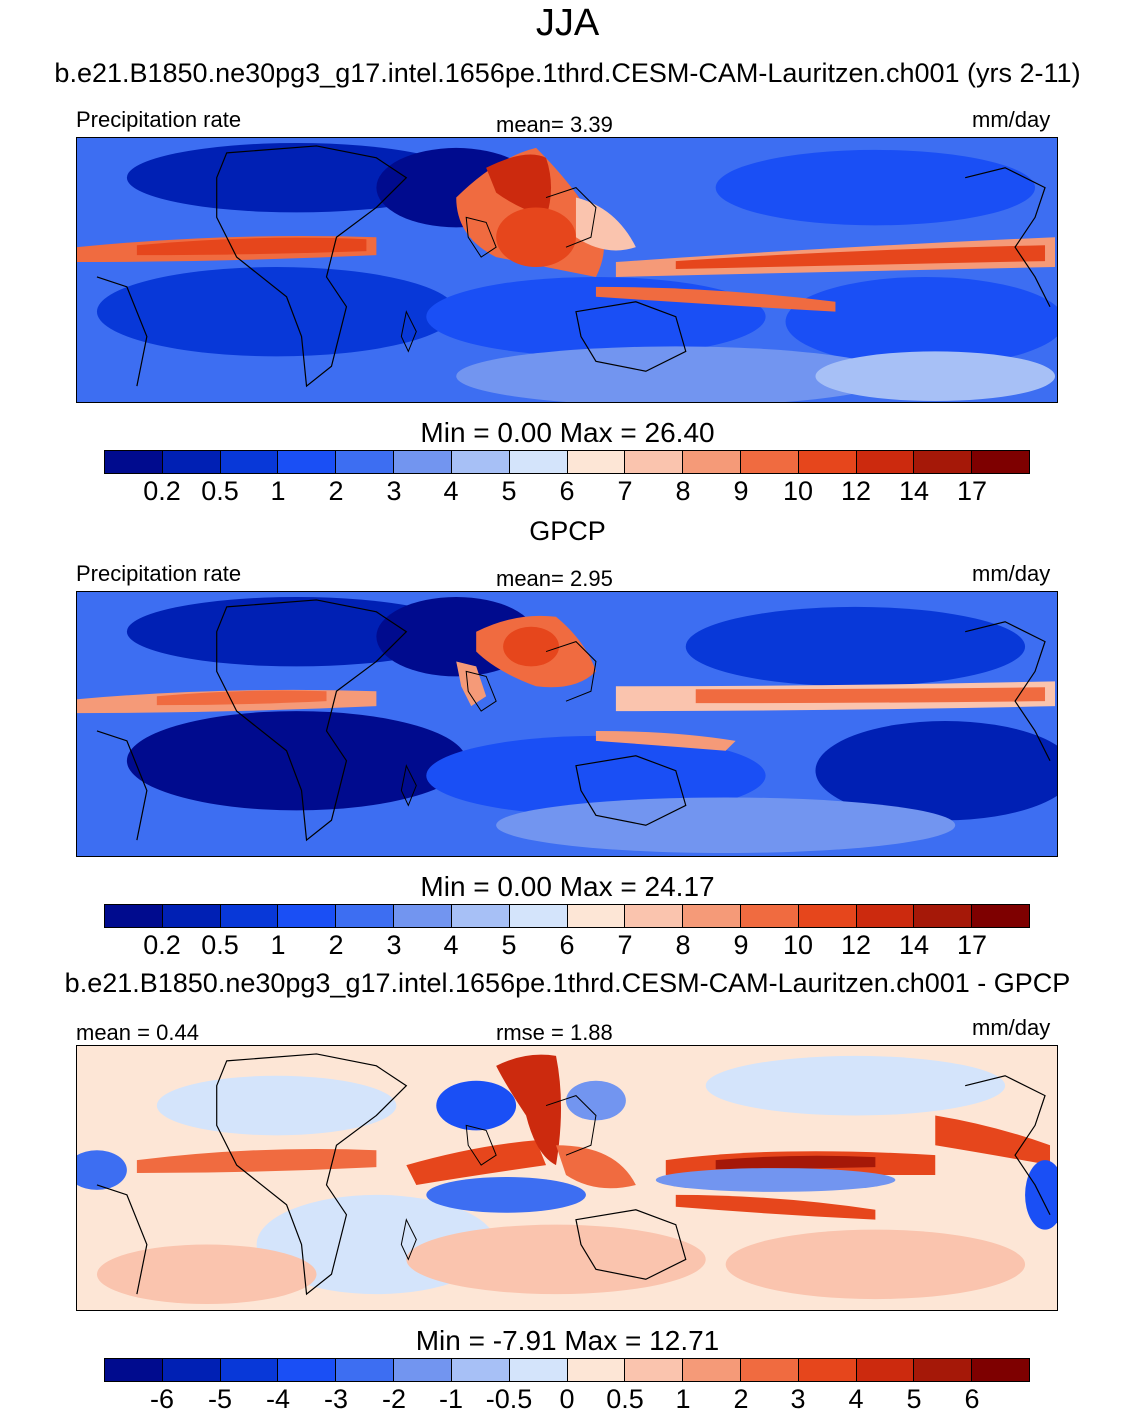 The height and width of the screenshot is (1416, 1135). What do you see at coordinates (567, 1340) in the screenshot?
I see `panel3-minmax: Min = -7.91 Max = 12.71` at bounding box center [567, 1340].